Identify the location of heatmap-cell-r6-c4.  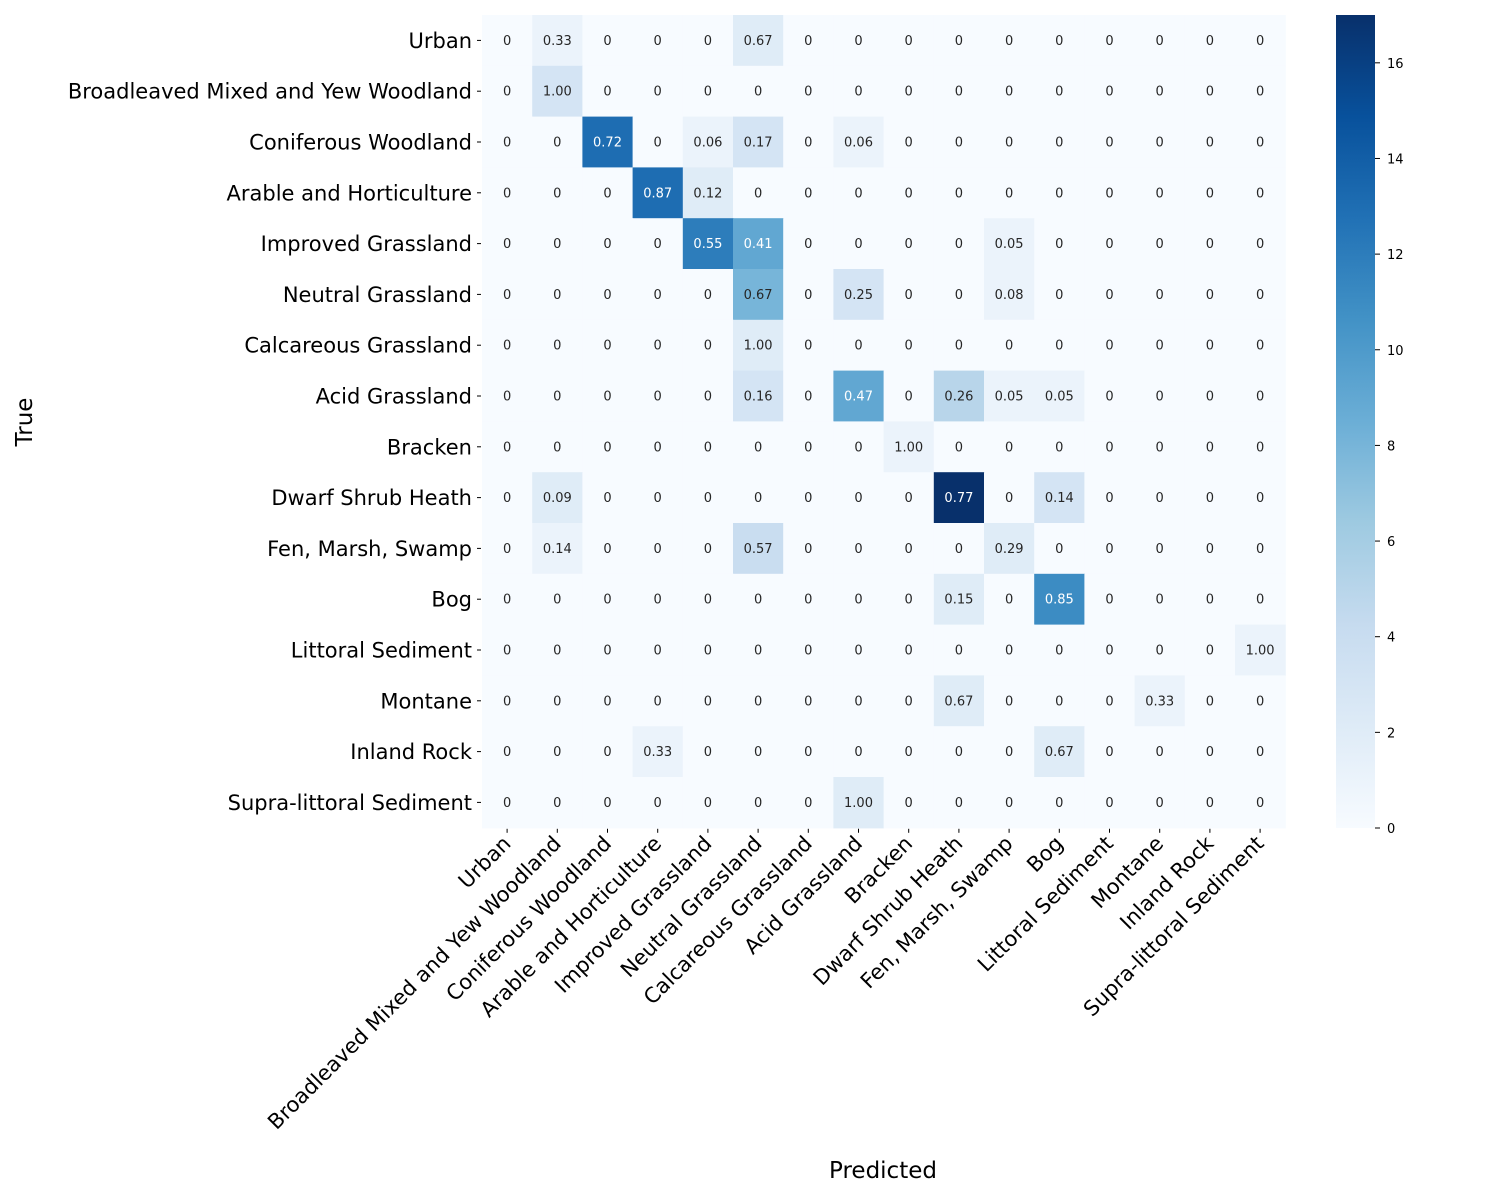
(708, 345).